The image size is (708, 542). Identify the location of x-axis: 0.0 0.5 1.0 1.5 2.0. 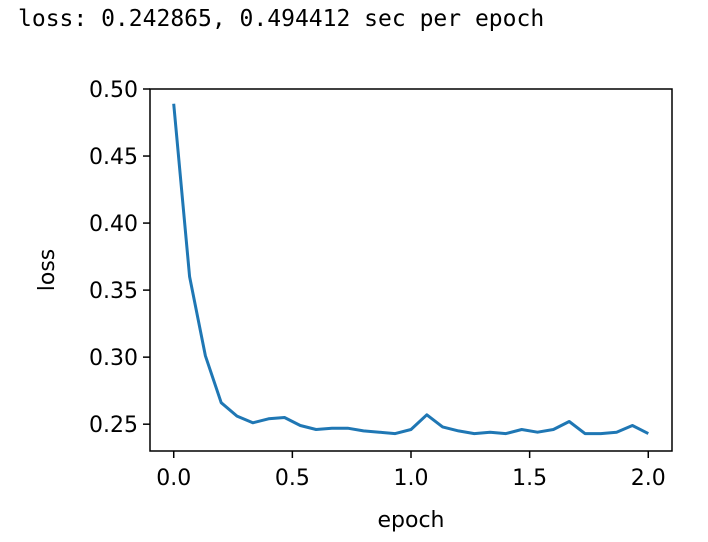
(411, 471).